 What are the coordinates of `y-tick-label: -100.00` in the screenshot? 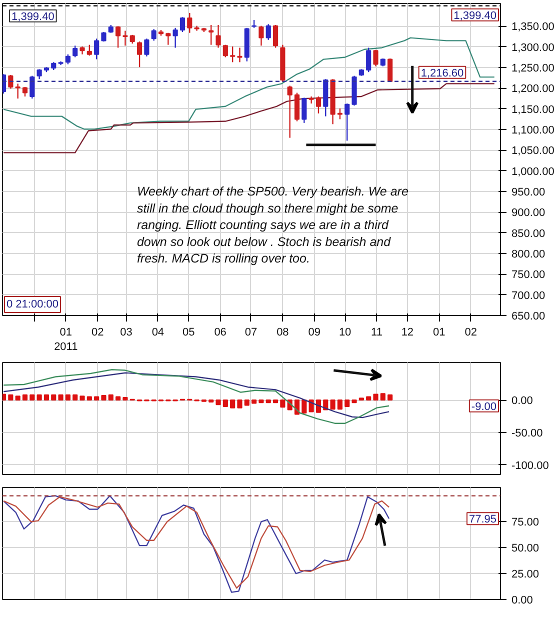 It's located at (530, 466).